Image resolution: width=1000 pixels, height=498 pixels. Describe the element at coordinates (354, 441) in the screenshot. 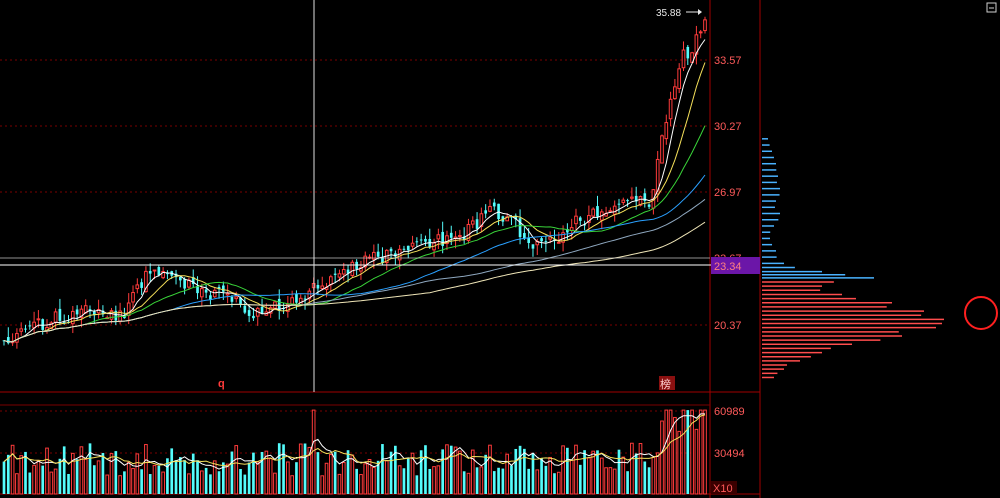

I see `volume-moving-average-series` at that location.